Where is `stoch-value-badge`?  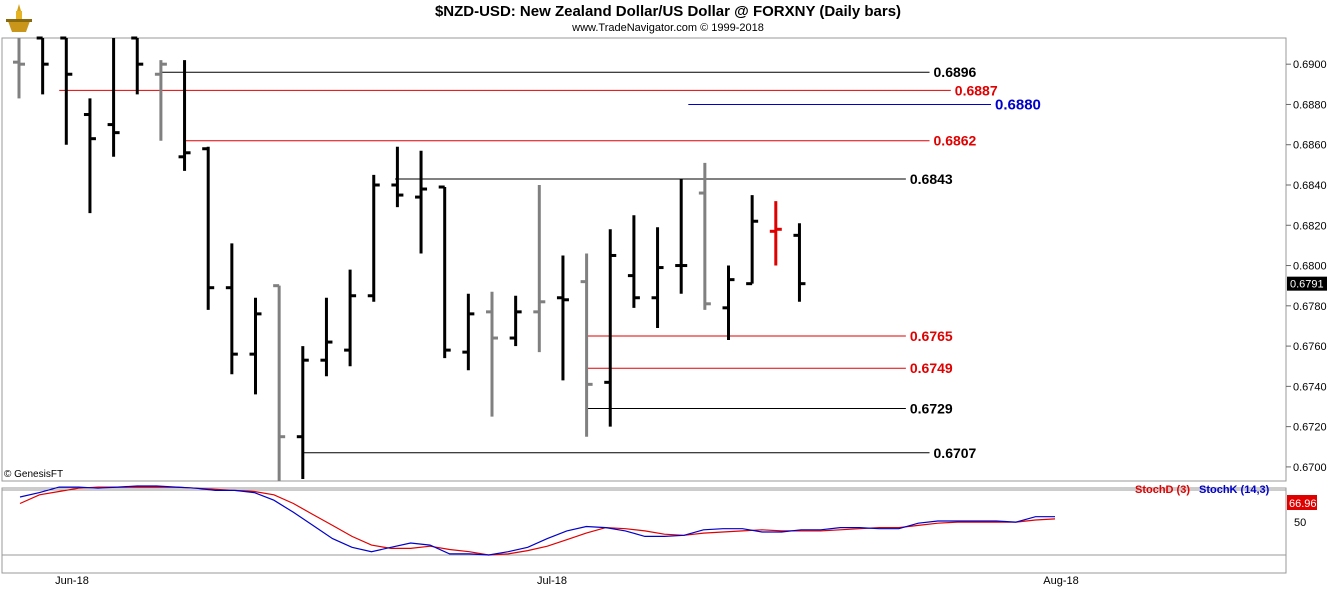
stoch-value-badge is located at coordinates (1302, 502).